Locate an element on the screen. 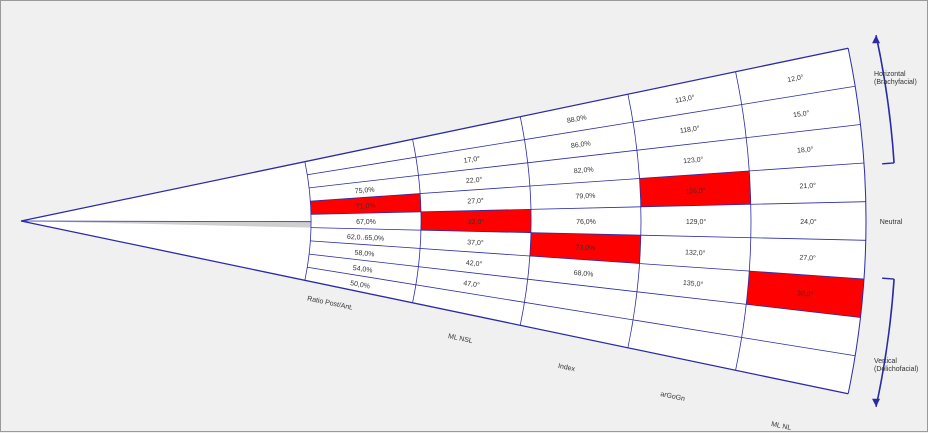 The width and height of the screenshot is (928, 433). neutral-line is located at coordinates (166, 221).